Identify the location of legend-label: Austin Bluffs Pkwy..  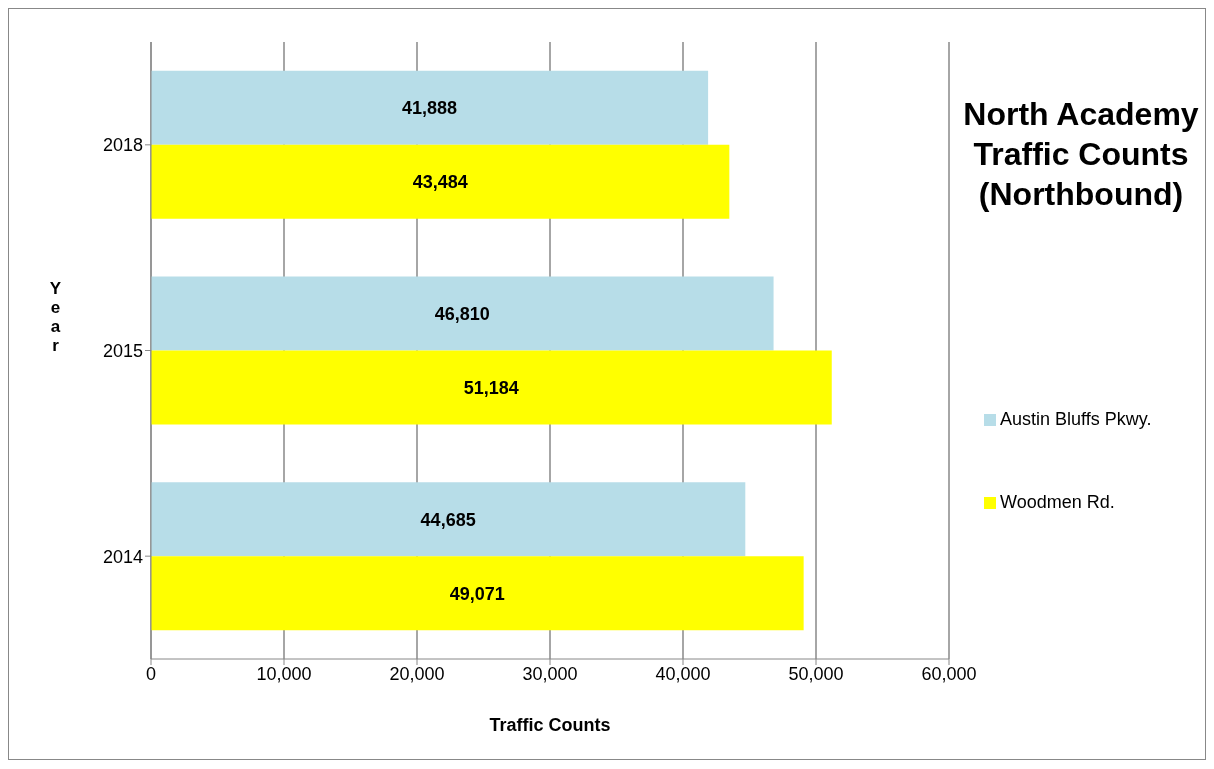
(1076, 419).